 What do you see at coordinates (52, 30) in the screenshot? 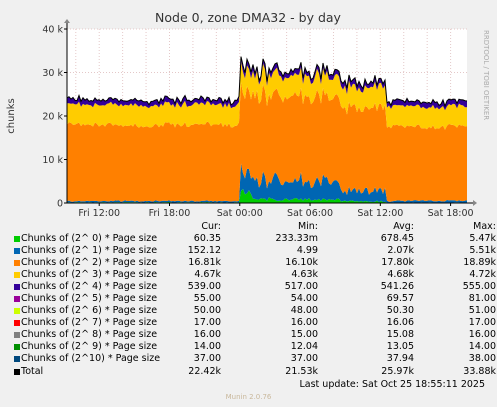
I see `y-tick-label: 40 k` at bounding box center [52, 30].